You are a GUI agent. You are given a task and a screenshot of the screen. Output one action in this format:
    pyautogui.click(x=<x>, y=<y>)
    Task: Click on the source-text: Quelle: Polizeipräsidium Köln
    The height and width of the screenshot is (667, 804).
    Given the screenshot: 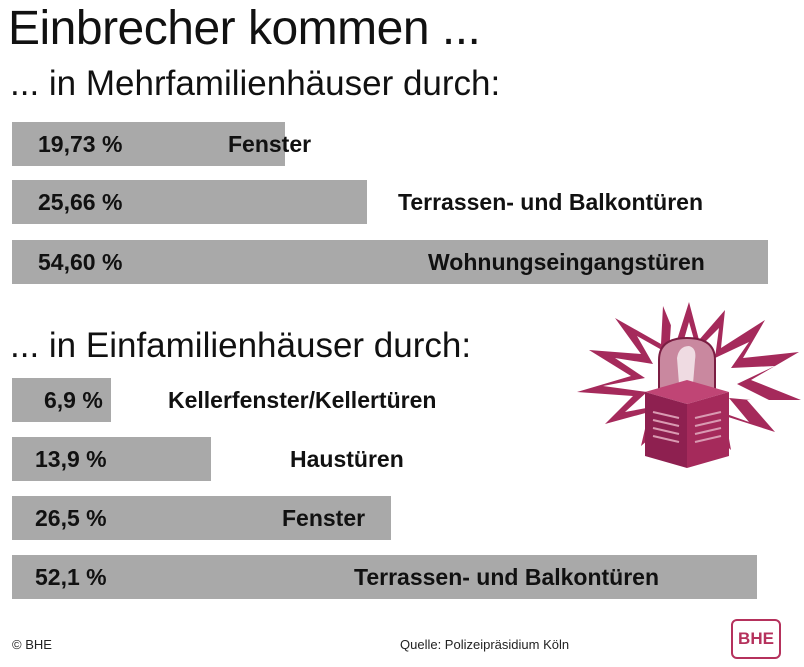 What is the action you would take?
    pyautogui.click(x=485, y=644)
    